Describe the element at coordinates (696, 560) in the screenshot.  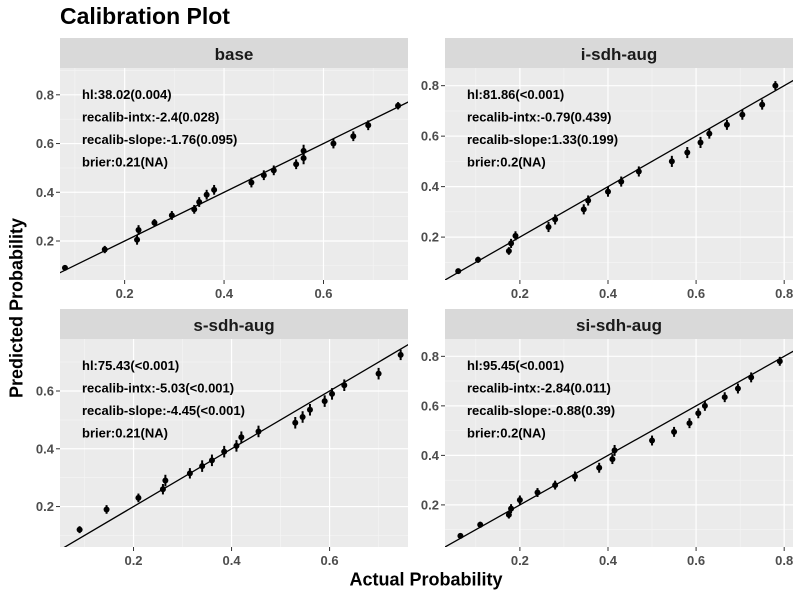
I see `x-tick-label: 0.6` at that location.